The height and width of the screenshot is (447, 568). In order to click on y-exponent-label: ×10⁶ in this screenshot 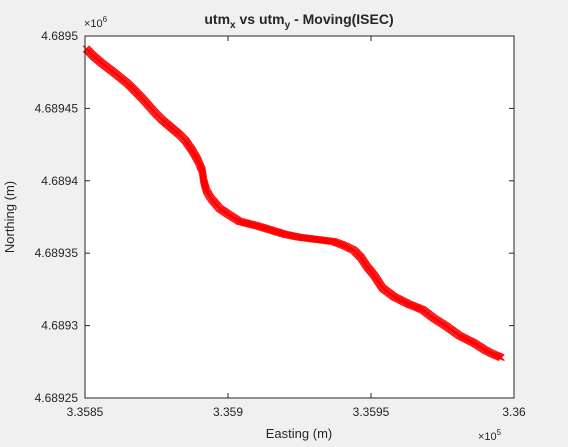, I will do `click(96, 22)`.